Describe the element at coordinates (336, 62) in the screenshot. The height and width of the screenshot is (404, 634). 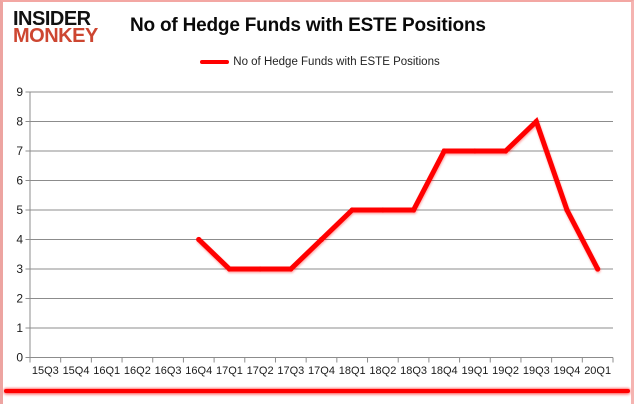
I see `legend-label: No of Hedge Funds with ESTE Positions` at that location.